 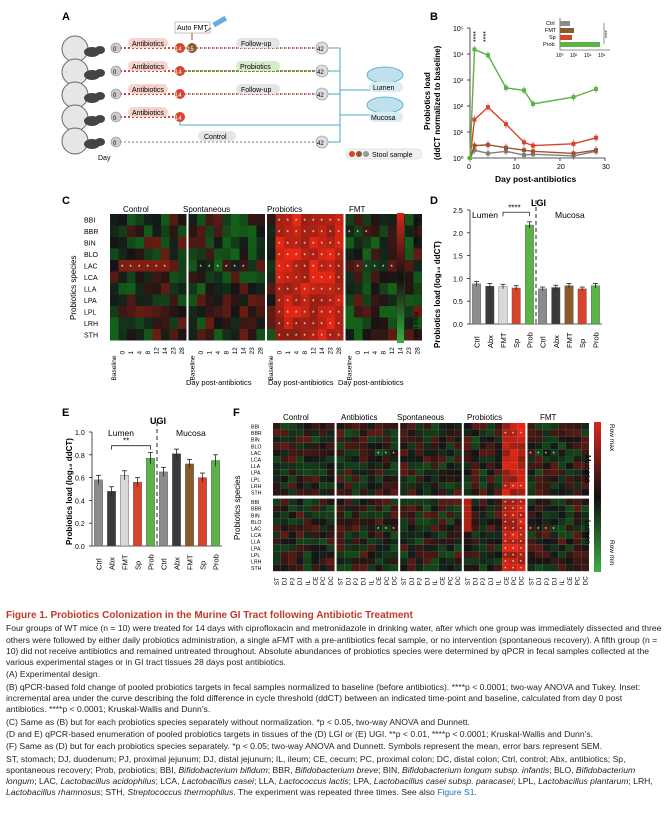 What do you see at coordinates (543, 342) in the screenshot?
I see `bar-category-label: Ctrl` at bounding box center [543, 342].